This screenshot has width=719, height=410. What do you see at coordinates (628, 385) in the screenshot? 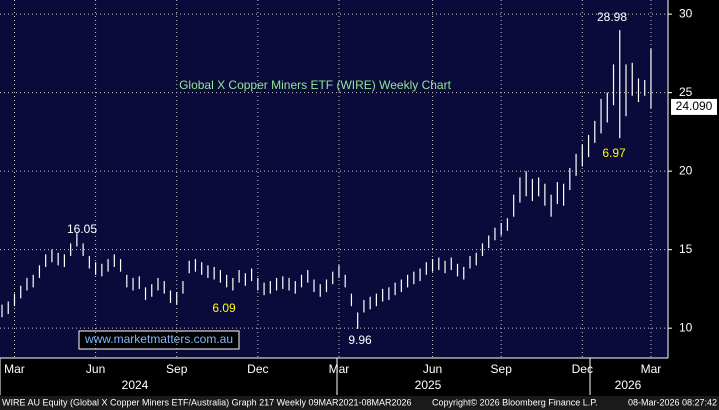
I see `year-label: 2026` at bounding box center [628, 385].